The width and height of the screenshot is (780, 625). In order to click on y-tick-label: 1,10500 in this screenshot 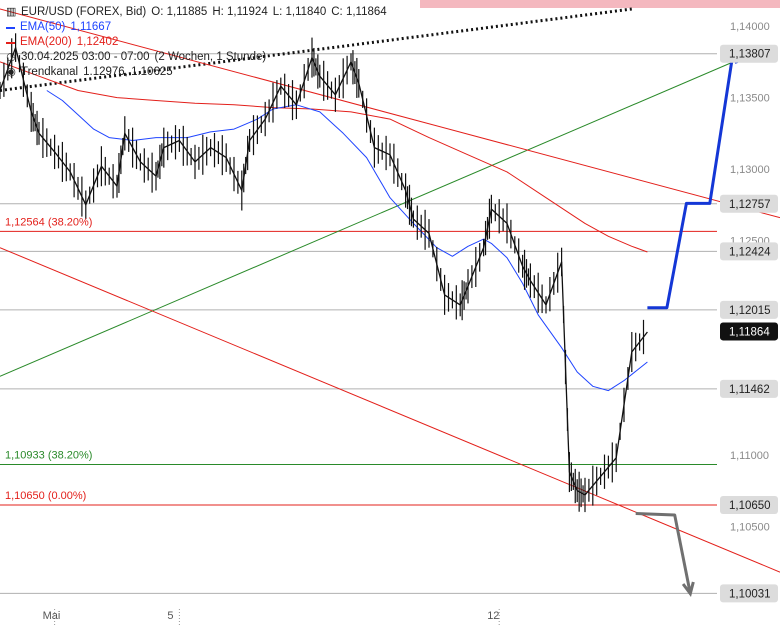, I will do `click(750, 527)`.